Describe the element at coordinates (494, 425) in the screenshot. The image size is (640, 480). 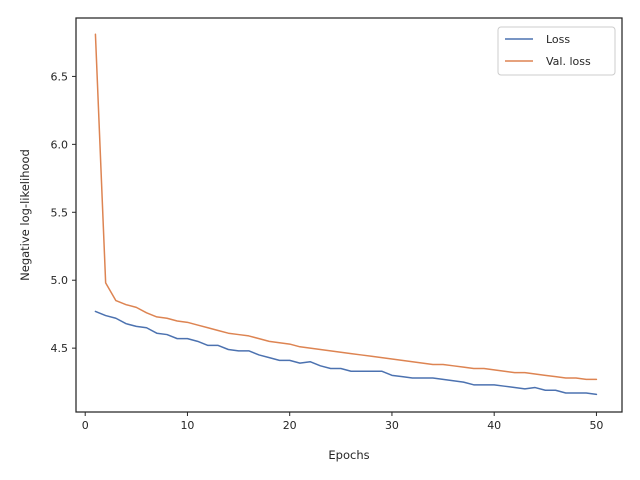
I see `x-tick-label: 40` at that location.